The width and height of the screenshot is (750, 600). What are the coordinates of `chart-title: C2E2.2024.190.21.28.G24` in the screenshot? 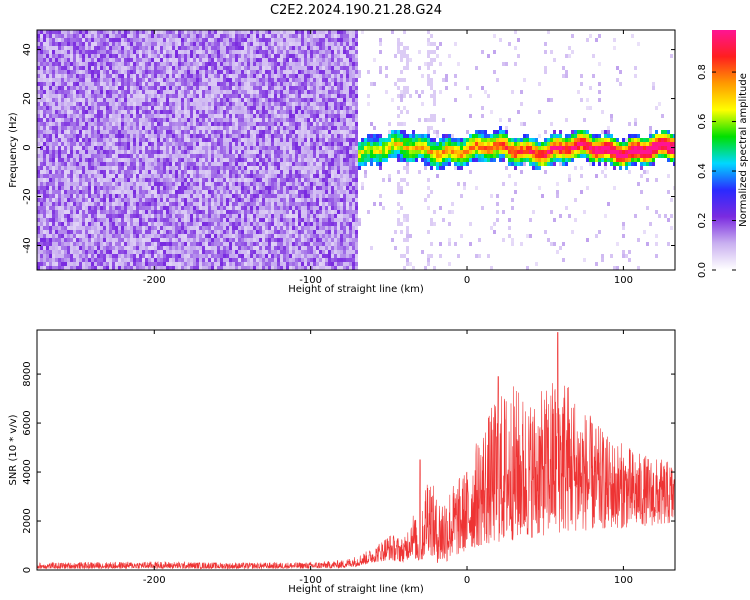 It's located at (356, 10).